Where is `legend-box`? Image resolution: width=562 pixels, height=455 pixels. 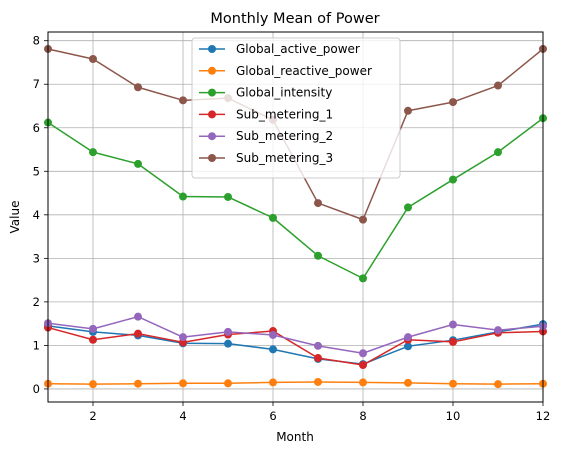
legend-box is located at coordinates (296, 108).